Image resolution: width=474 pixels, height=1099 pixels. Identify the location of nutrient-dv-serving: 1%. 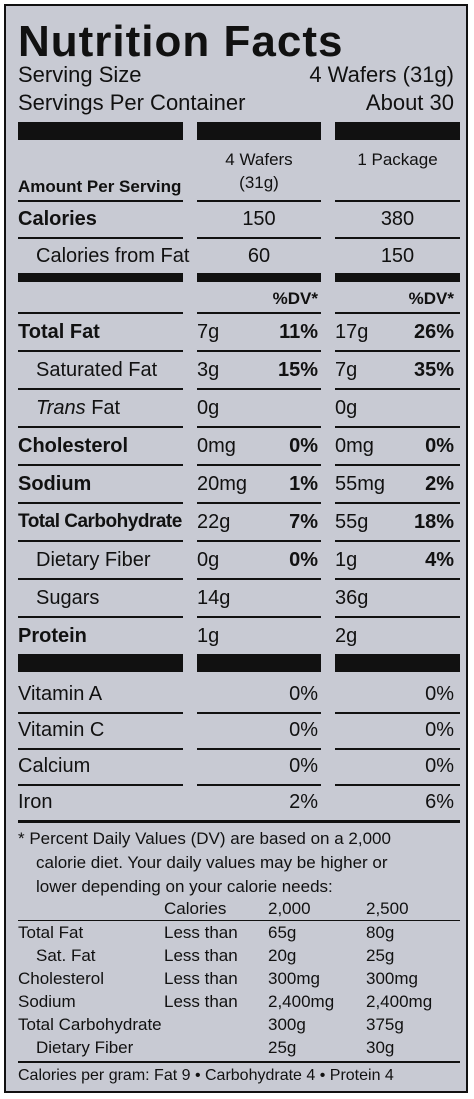
(303, 484).